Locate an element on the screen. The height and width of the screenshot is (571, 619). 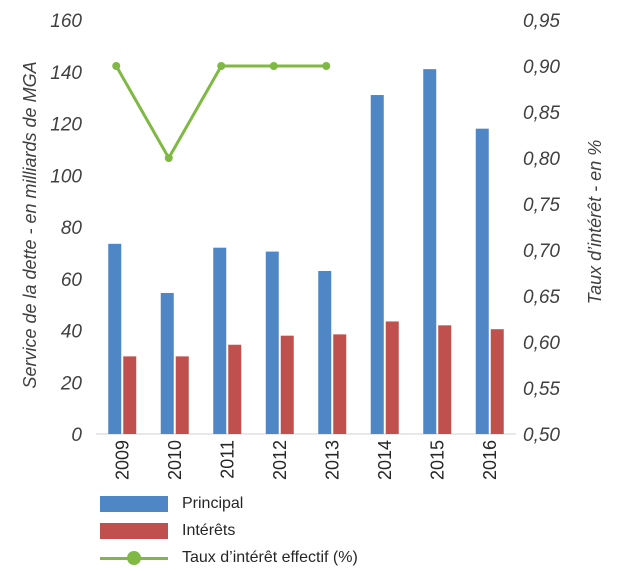
right-tick-label: 0,55 is located at coordinates (541, 389).